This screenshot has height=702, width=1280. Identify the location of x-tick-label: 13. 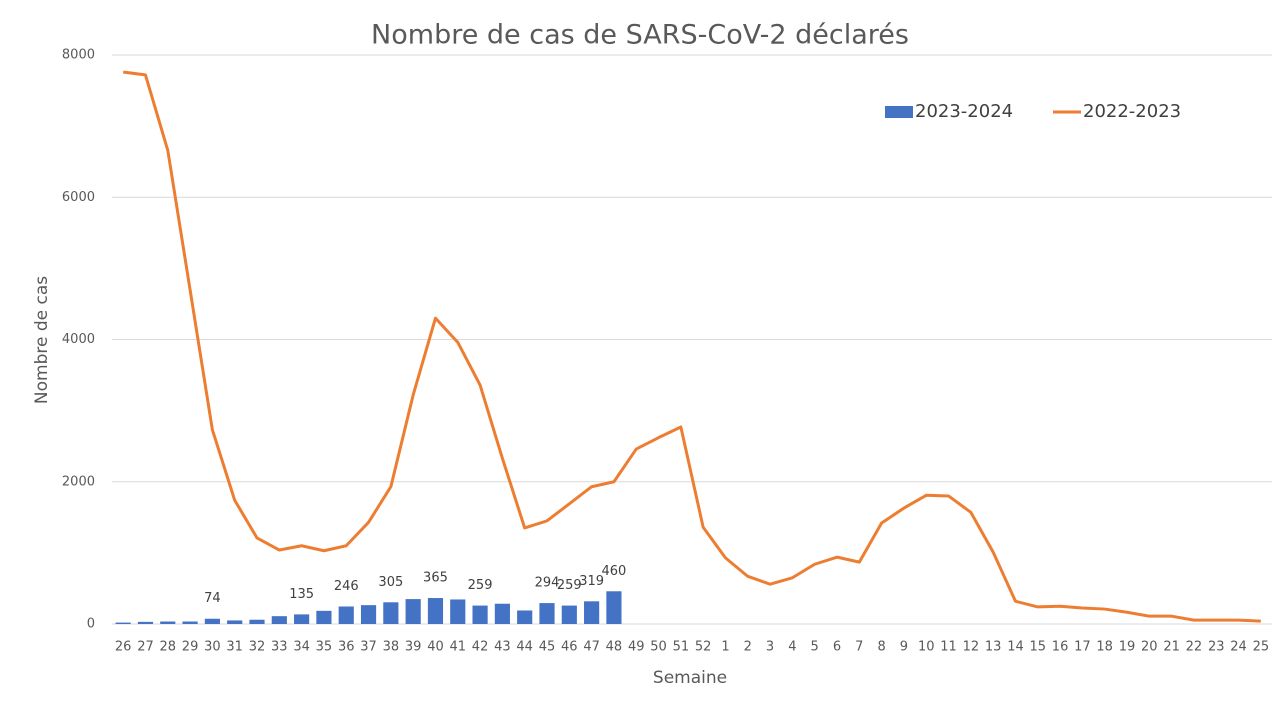
(993, 647).